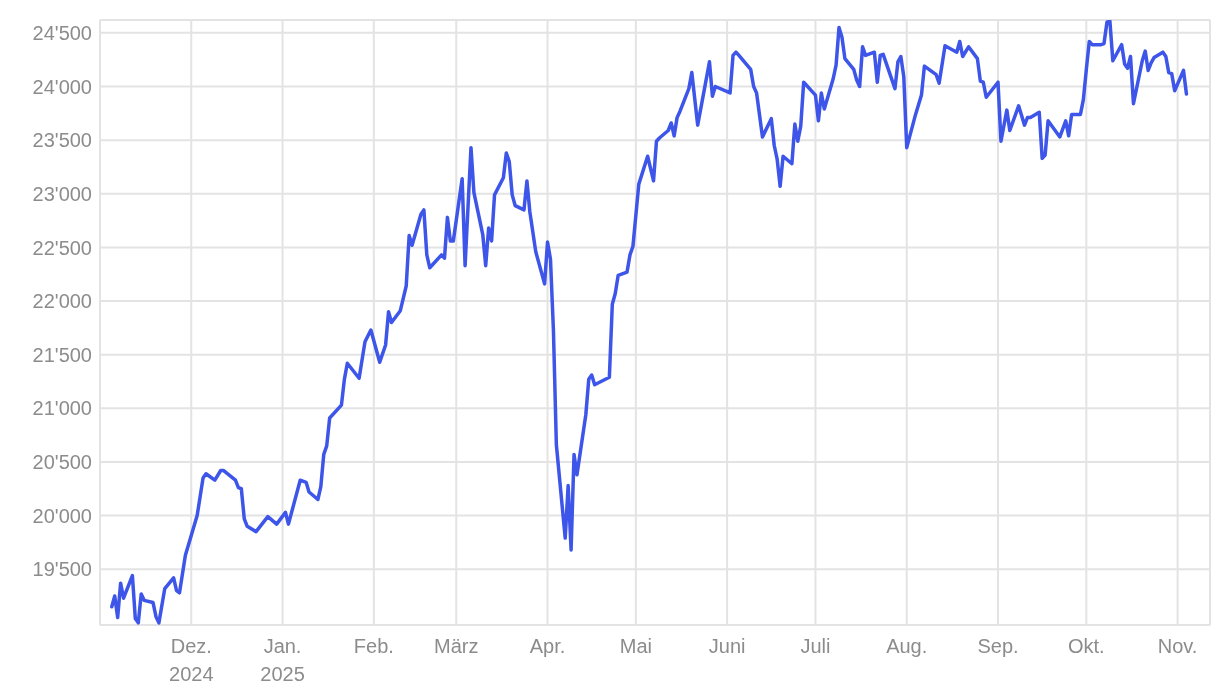 Image resolution: width=1220 pixels, height=698 pixels. What do you see at coordinates (62, 408) in the screenshot?
I see `y-tick-label: 21'000` at bounding box center [62, 408].